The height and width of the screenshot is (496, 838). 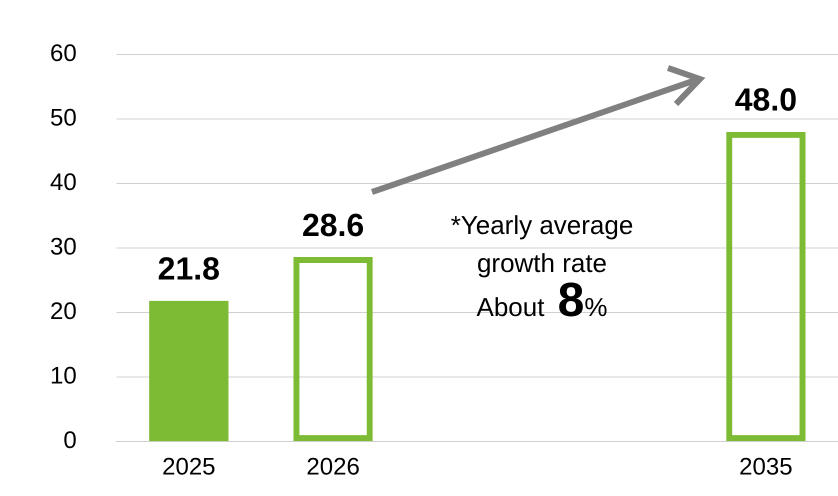 What do you see at coordinates (189, 467) in the screenshot?
I see `x-tick-label: 2025` at bounding box center [189, 467].